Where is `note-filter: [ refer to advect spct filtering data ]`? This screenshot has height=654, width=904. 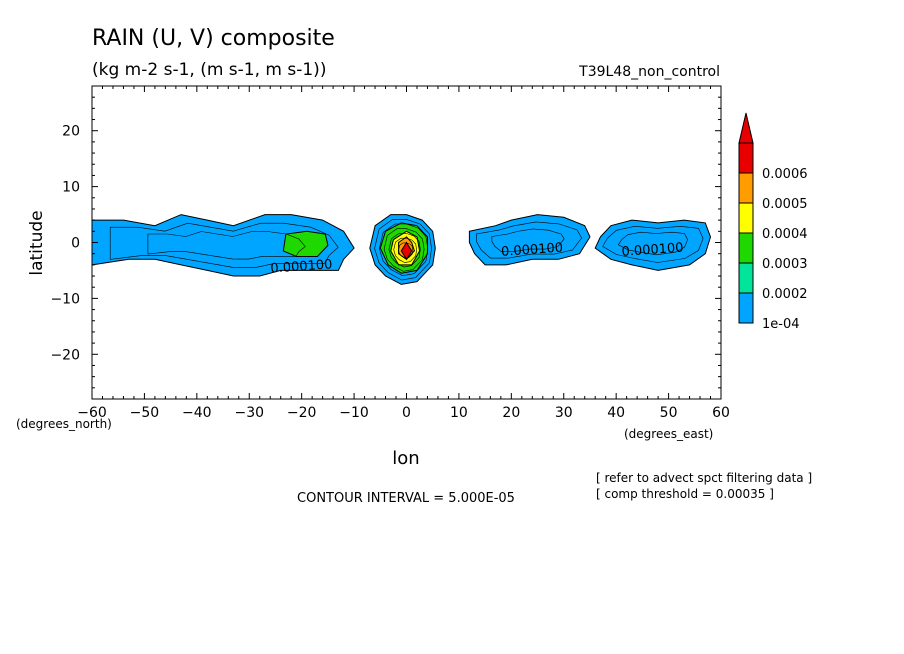
note-filter: [ refer to advect spct filtering data ] is located at coordinates (704, 478).